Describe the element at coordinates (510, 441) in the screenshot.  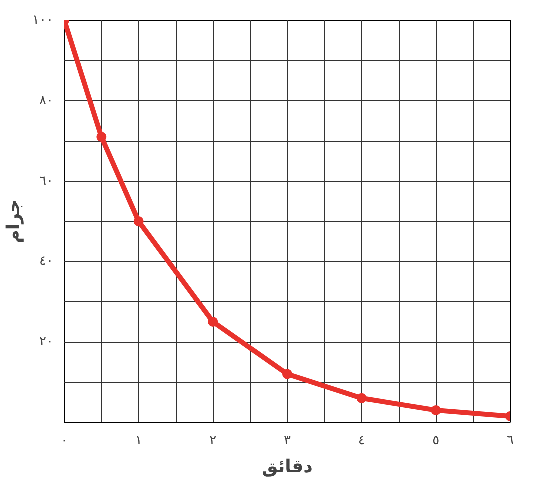
I see `x-tick-label: ٦` at that location.